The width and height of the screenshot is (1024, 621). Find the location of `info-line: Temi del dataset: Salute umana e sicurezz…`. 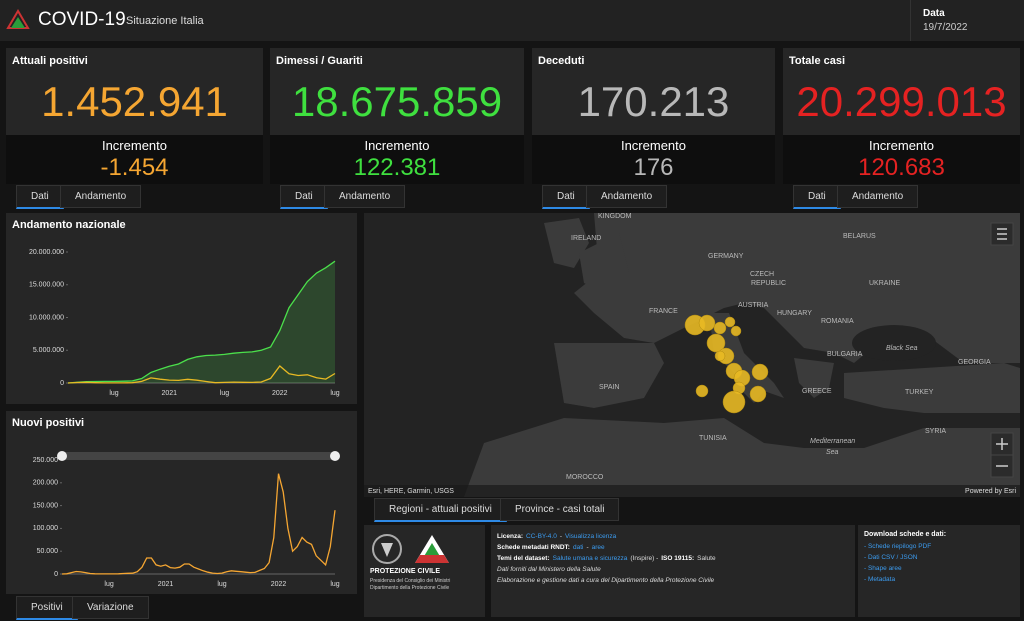

info-line: Temi del dataset: Salute umana e sicurezz… is located at coordinates (673, 558).